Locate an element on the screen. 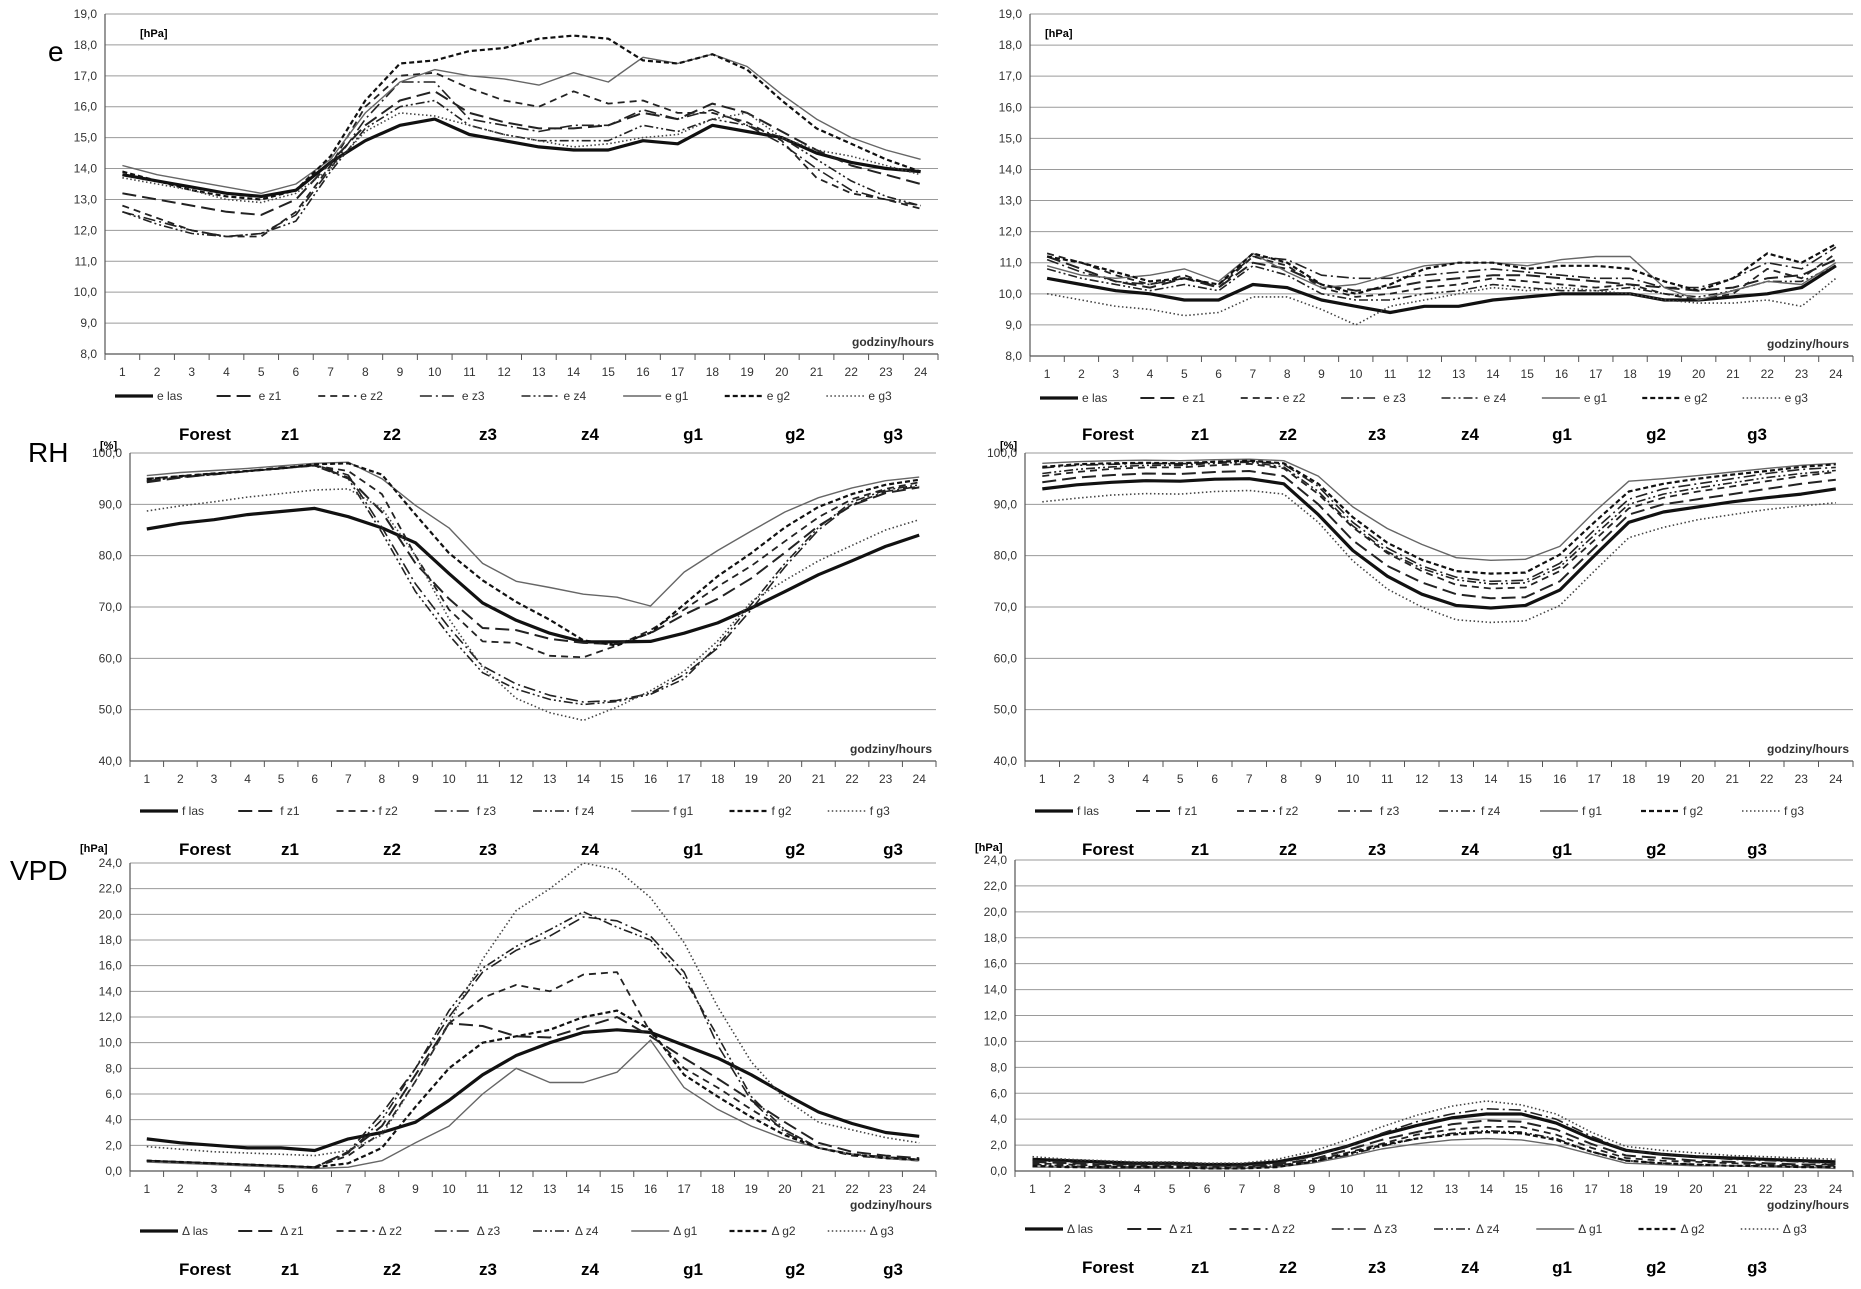  legend-entry: f z3 is located at coordinates (1390, 811).